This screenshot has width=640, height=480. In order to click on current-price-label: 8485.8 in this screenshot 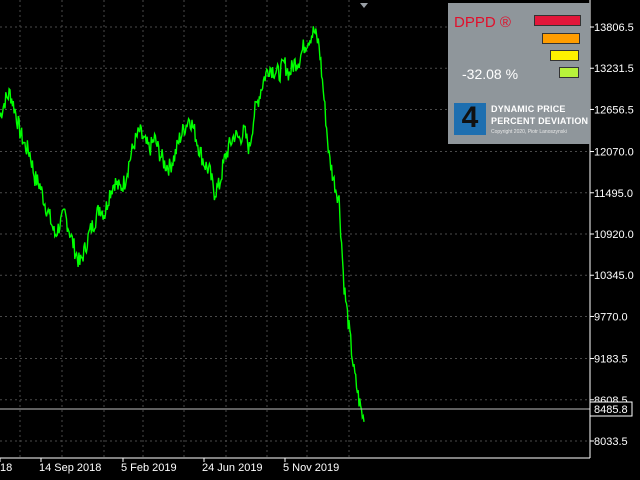, I will do `click(611, 410)`.